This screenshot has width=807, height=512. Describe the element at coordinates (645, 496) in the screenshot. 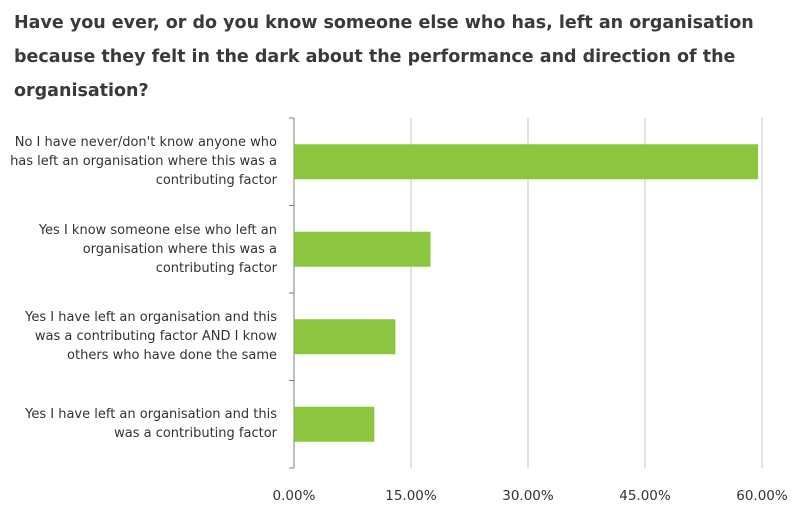

I see `x-tick-label: 45.00%` at that location.